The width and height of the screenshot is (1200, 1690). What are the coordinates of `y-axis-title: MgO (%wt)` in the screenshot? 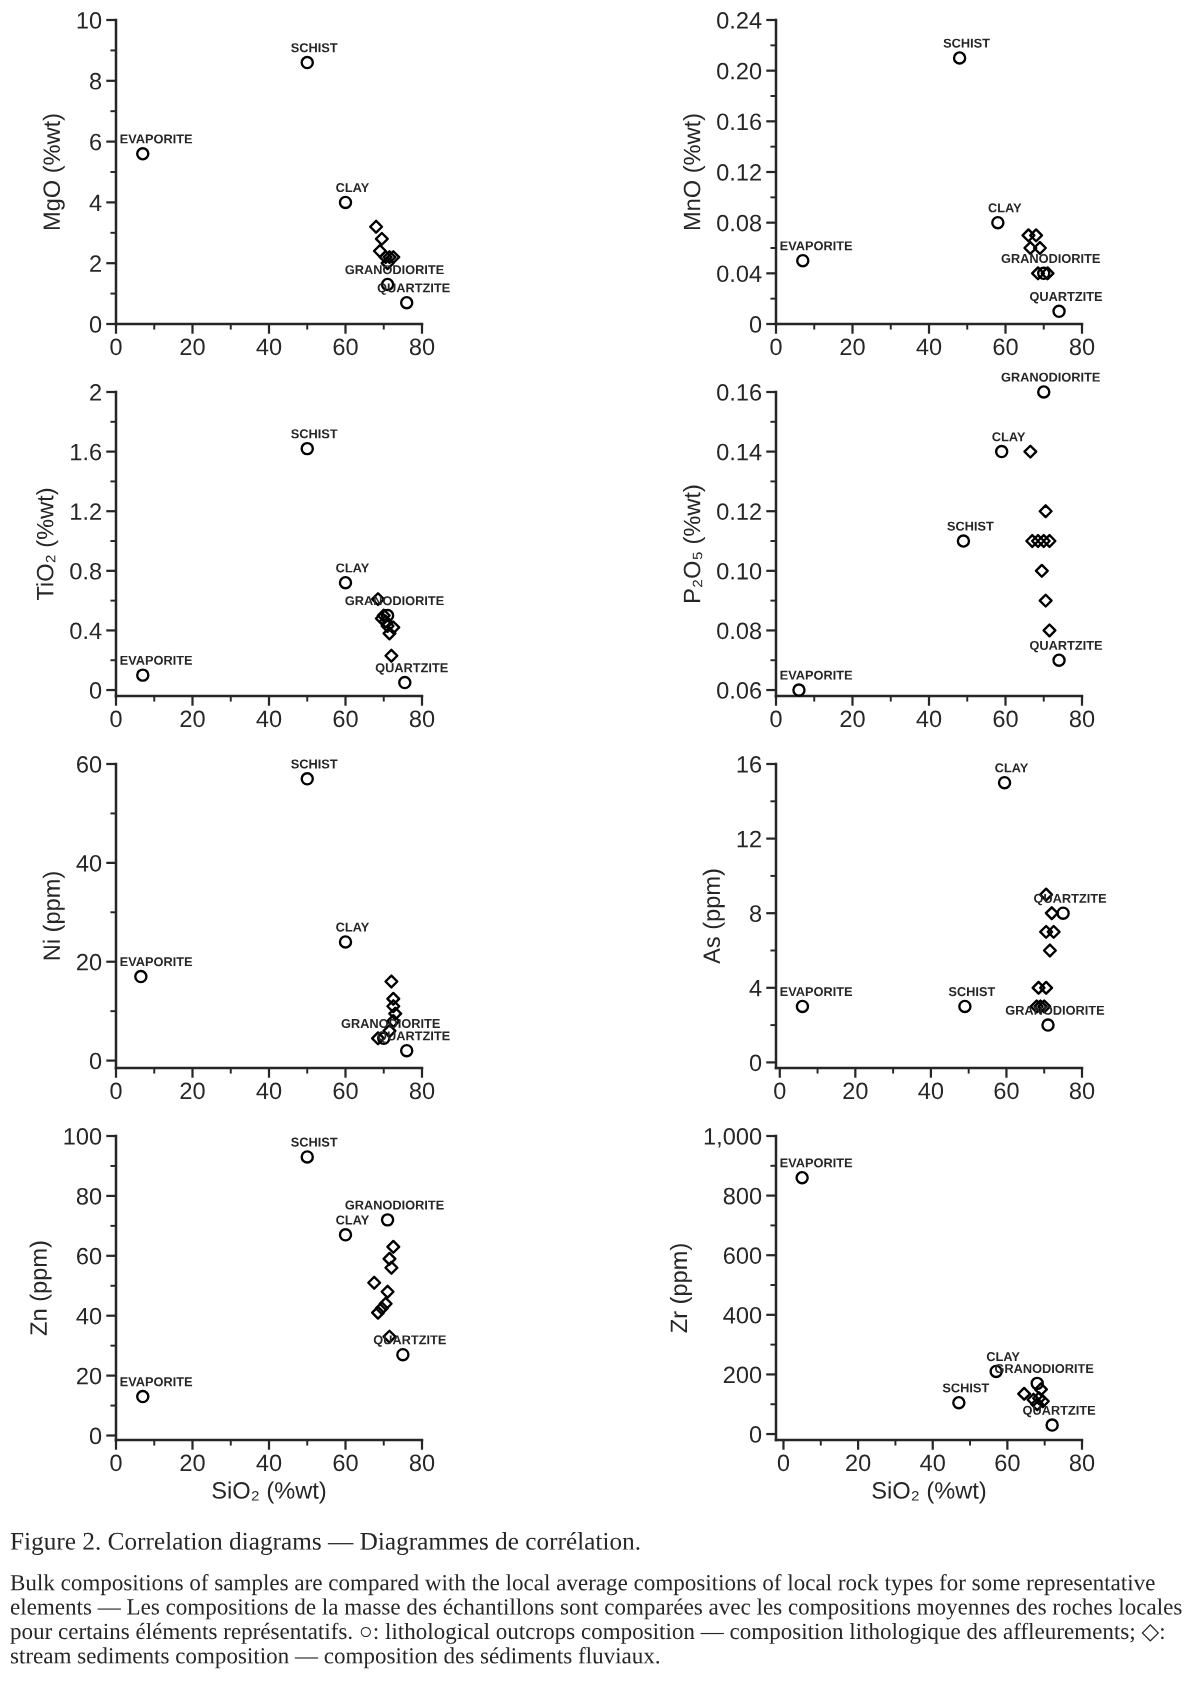 It's located at (53, 172).